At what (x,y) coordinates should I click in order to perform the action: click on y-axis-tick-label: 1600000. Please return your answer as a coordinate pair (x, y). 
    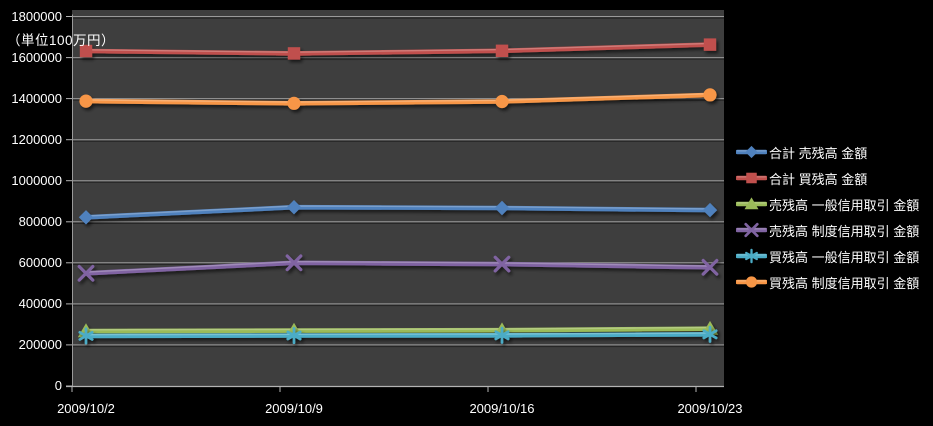
    Looking at the image, I should click on (36, 57).